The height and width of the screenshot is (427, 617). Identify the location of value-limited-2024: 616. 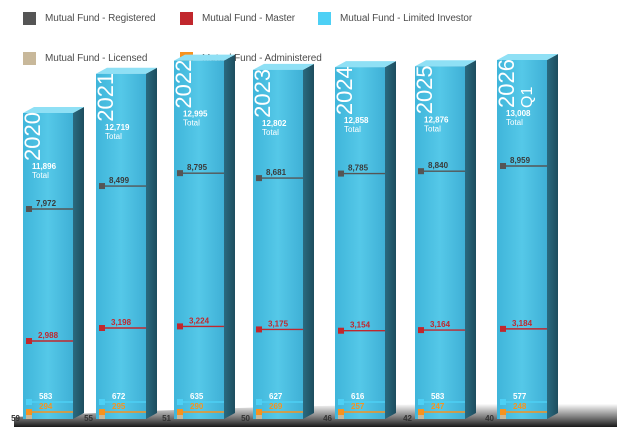
(358, 396).